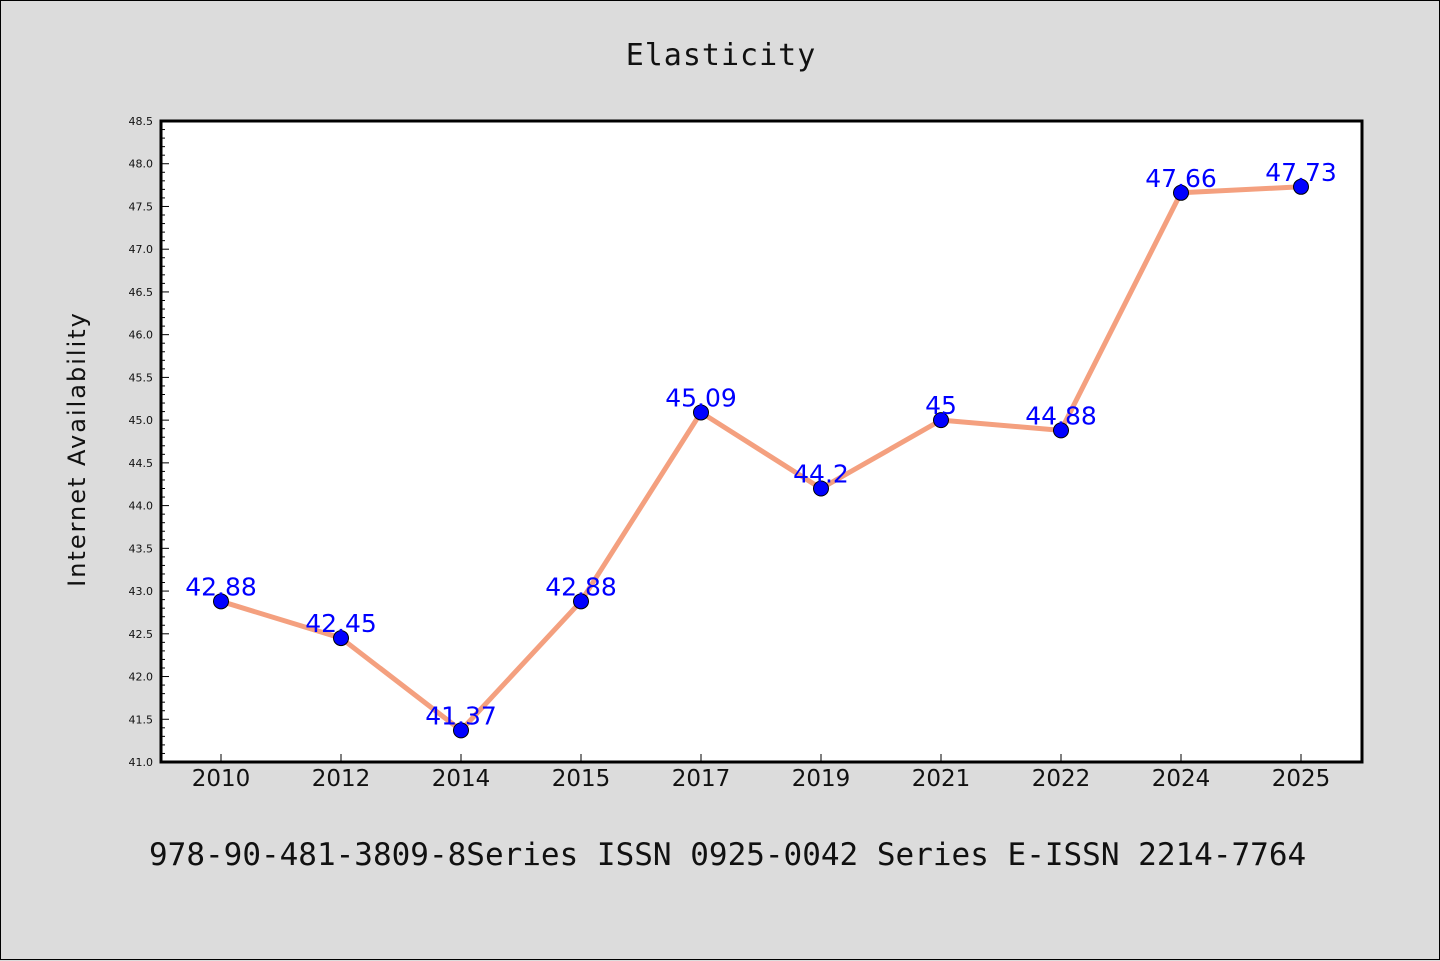  I want to click on x-tick-label: 2010, so click(221, 779).